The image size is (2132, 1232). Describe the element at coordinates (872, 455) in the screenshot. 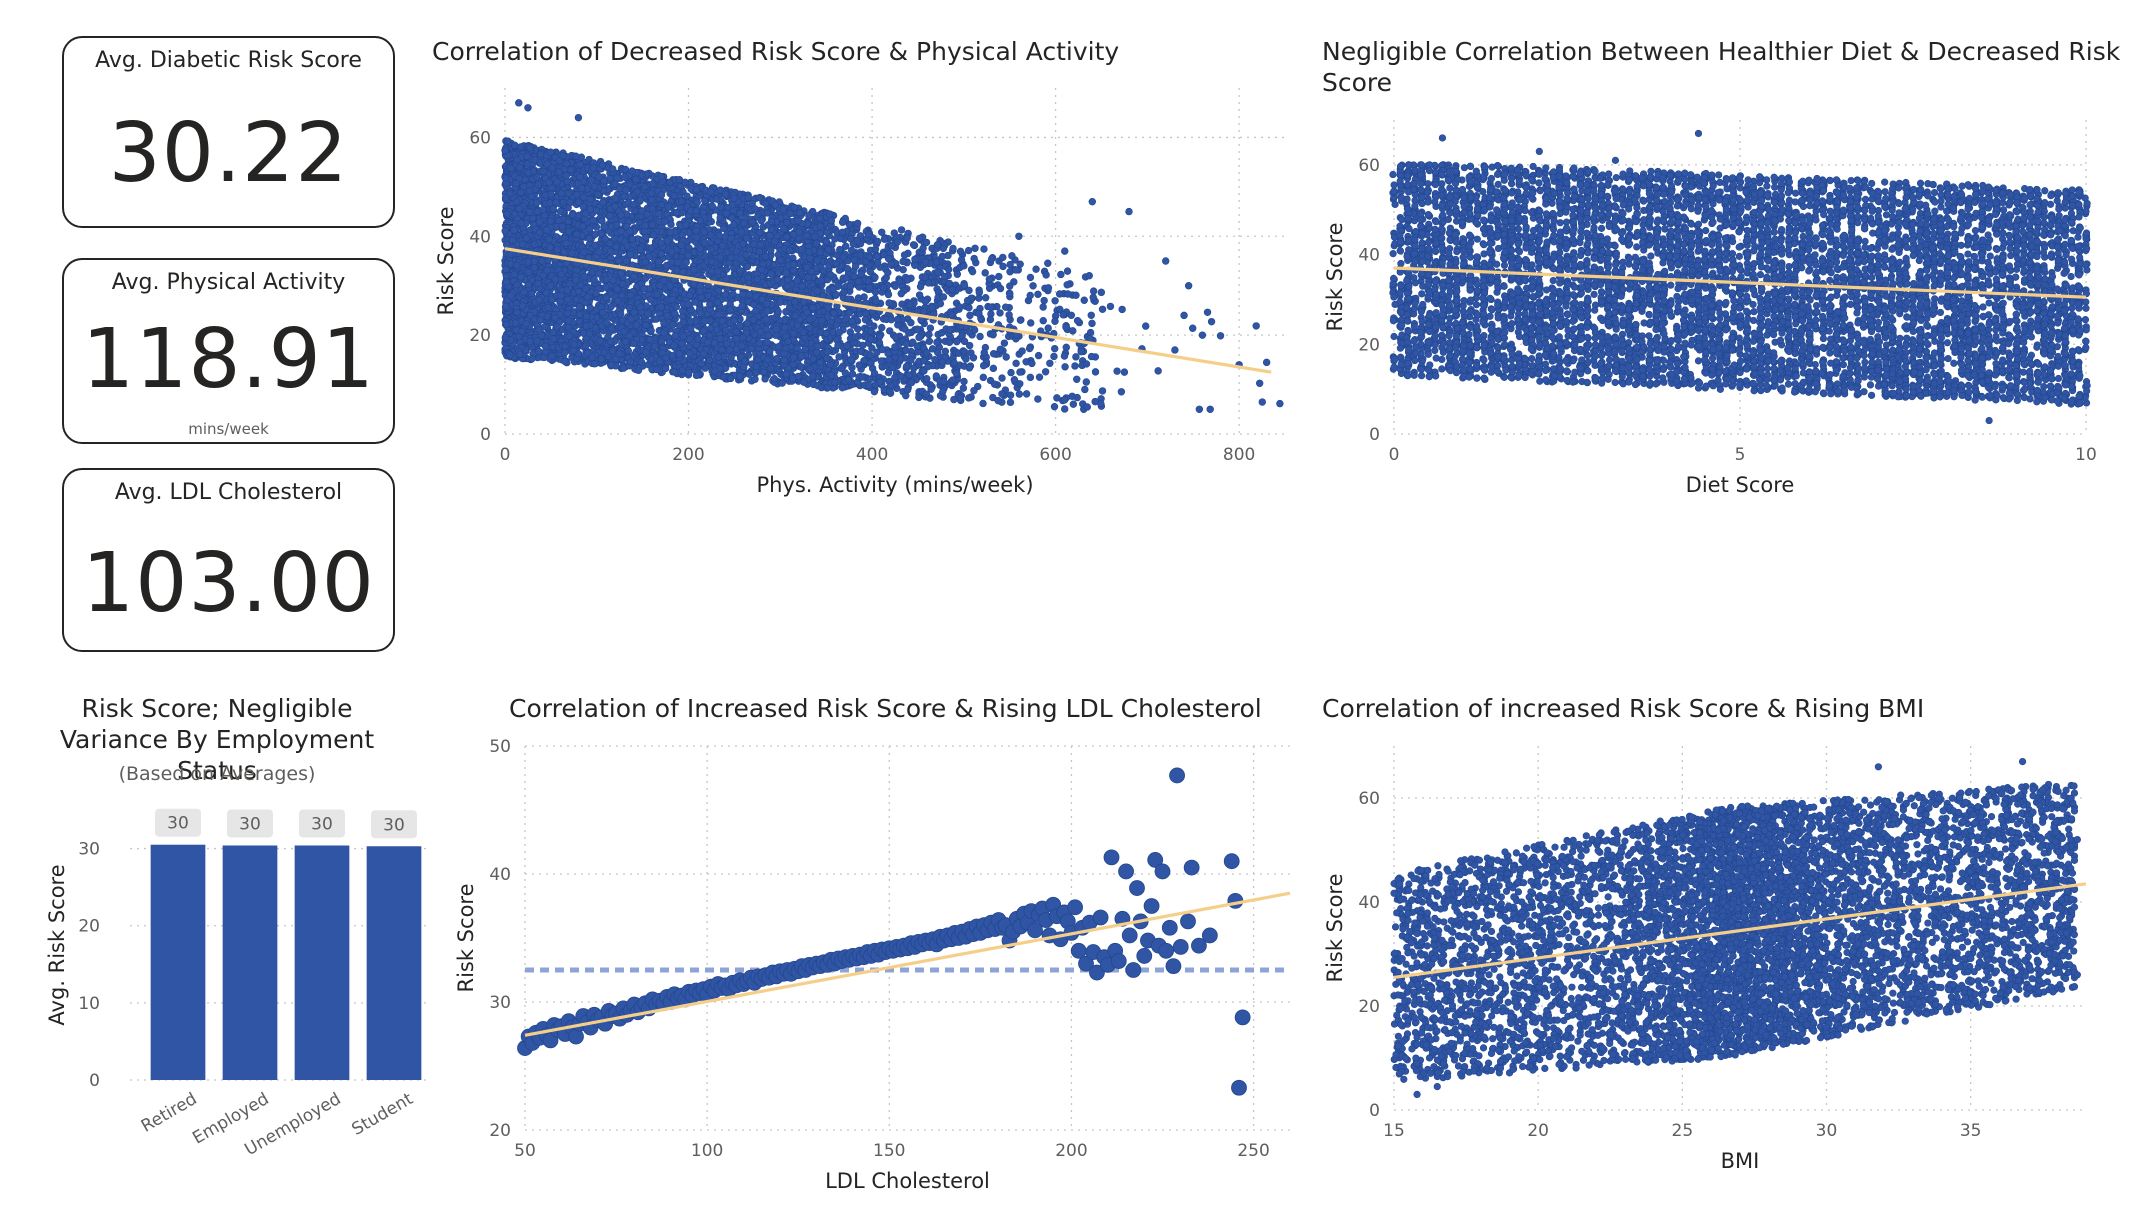

I see `x-tick-label: 400` at that location.